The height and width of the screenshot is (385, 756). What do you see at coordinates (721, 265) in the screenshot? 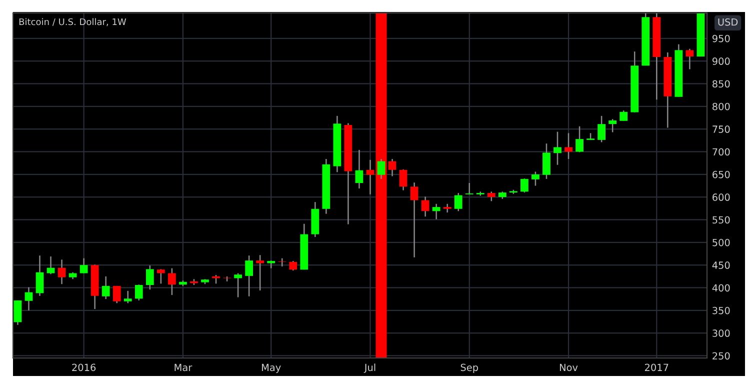
I see `y-tick-label: 450` at bounding box center [721, 265].